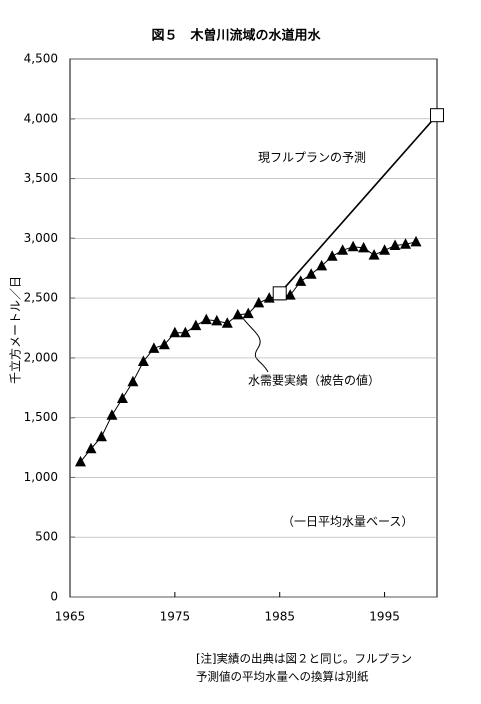  What do you see at coordinates (304, 659) in the screenshot?
I see `note: [注]実績の出典は図２と同じ。フルプラン` at bounding box center [304, 659].